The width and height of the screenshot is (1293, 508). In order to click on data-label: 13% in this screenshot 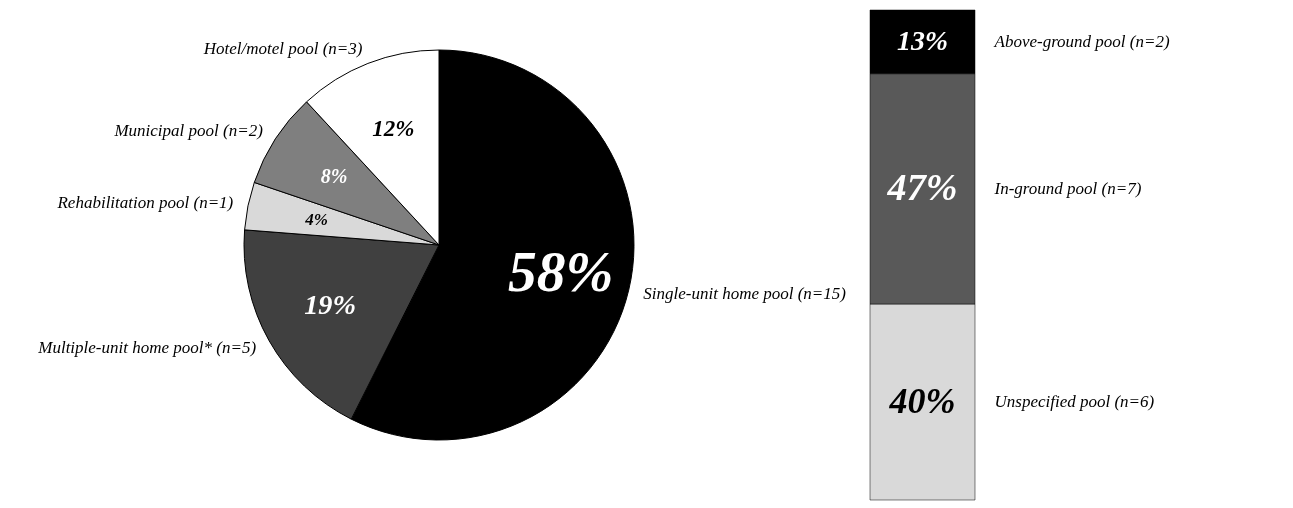, I will do `click(922, 40)`.